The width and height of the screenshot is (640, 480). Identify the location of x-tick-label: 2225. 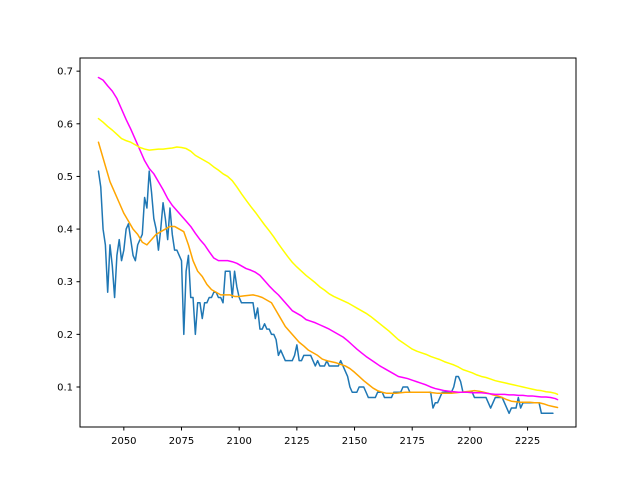
(527, 441).